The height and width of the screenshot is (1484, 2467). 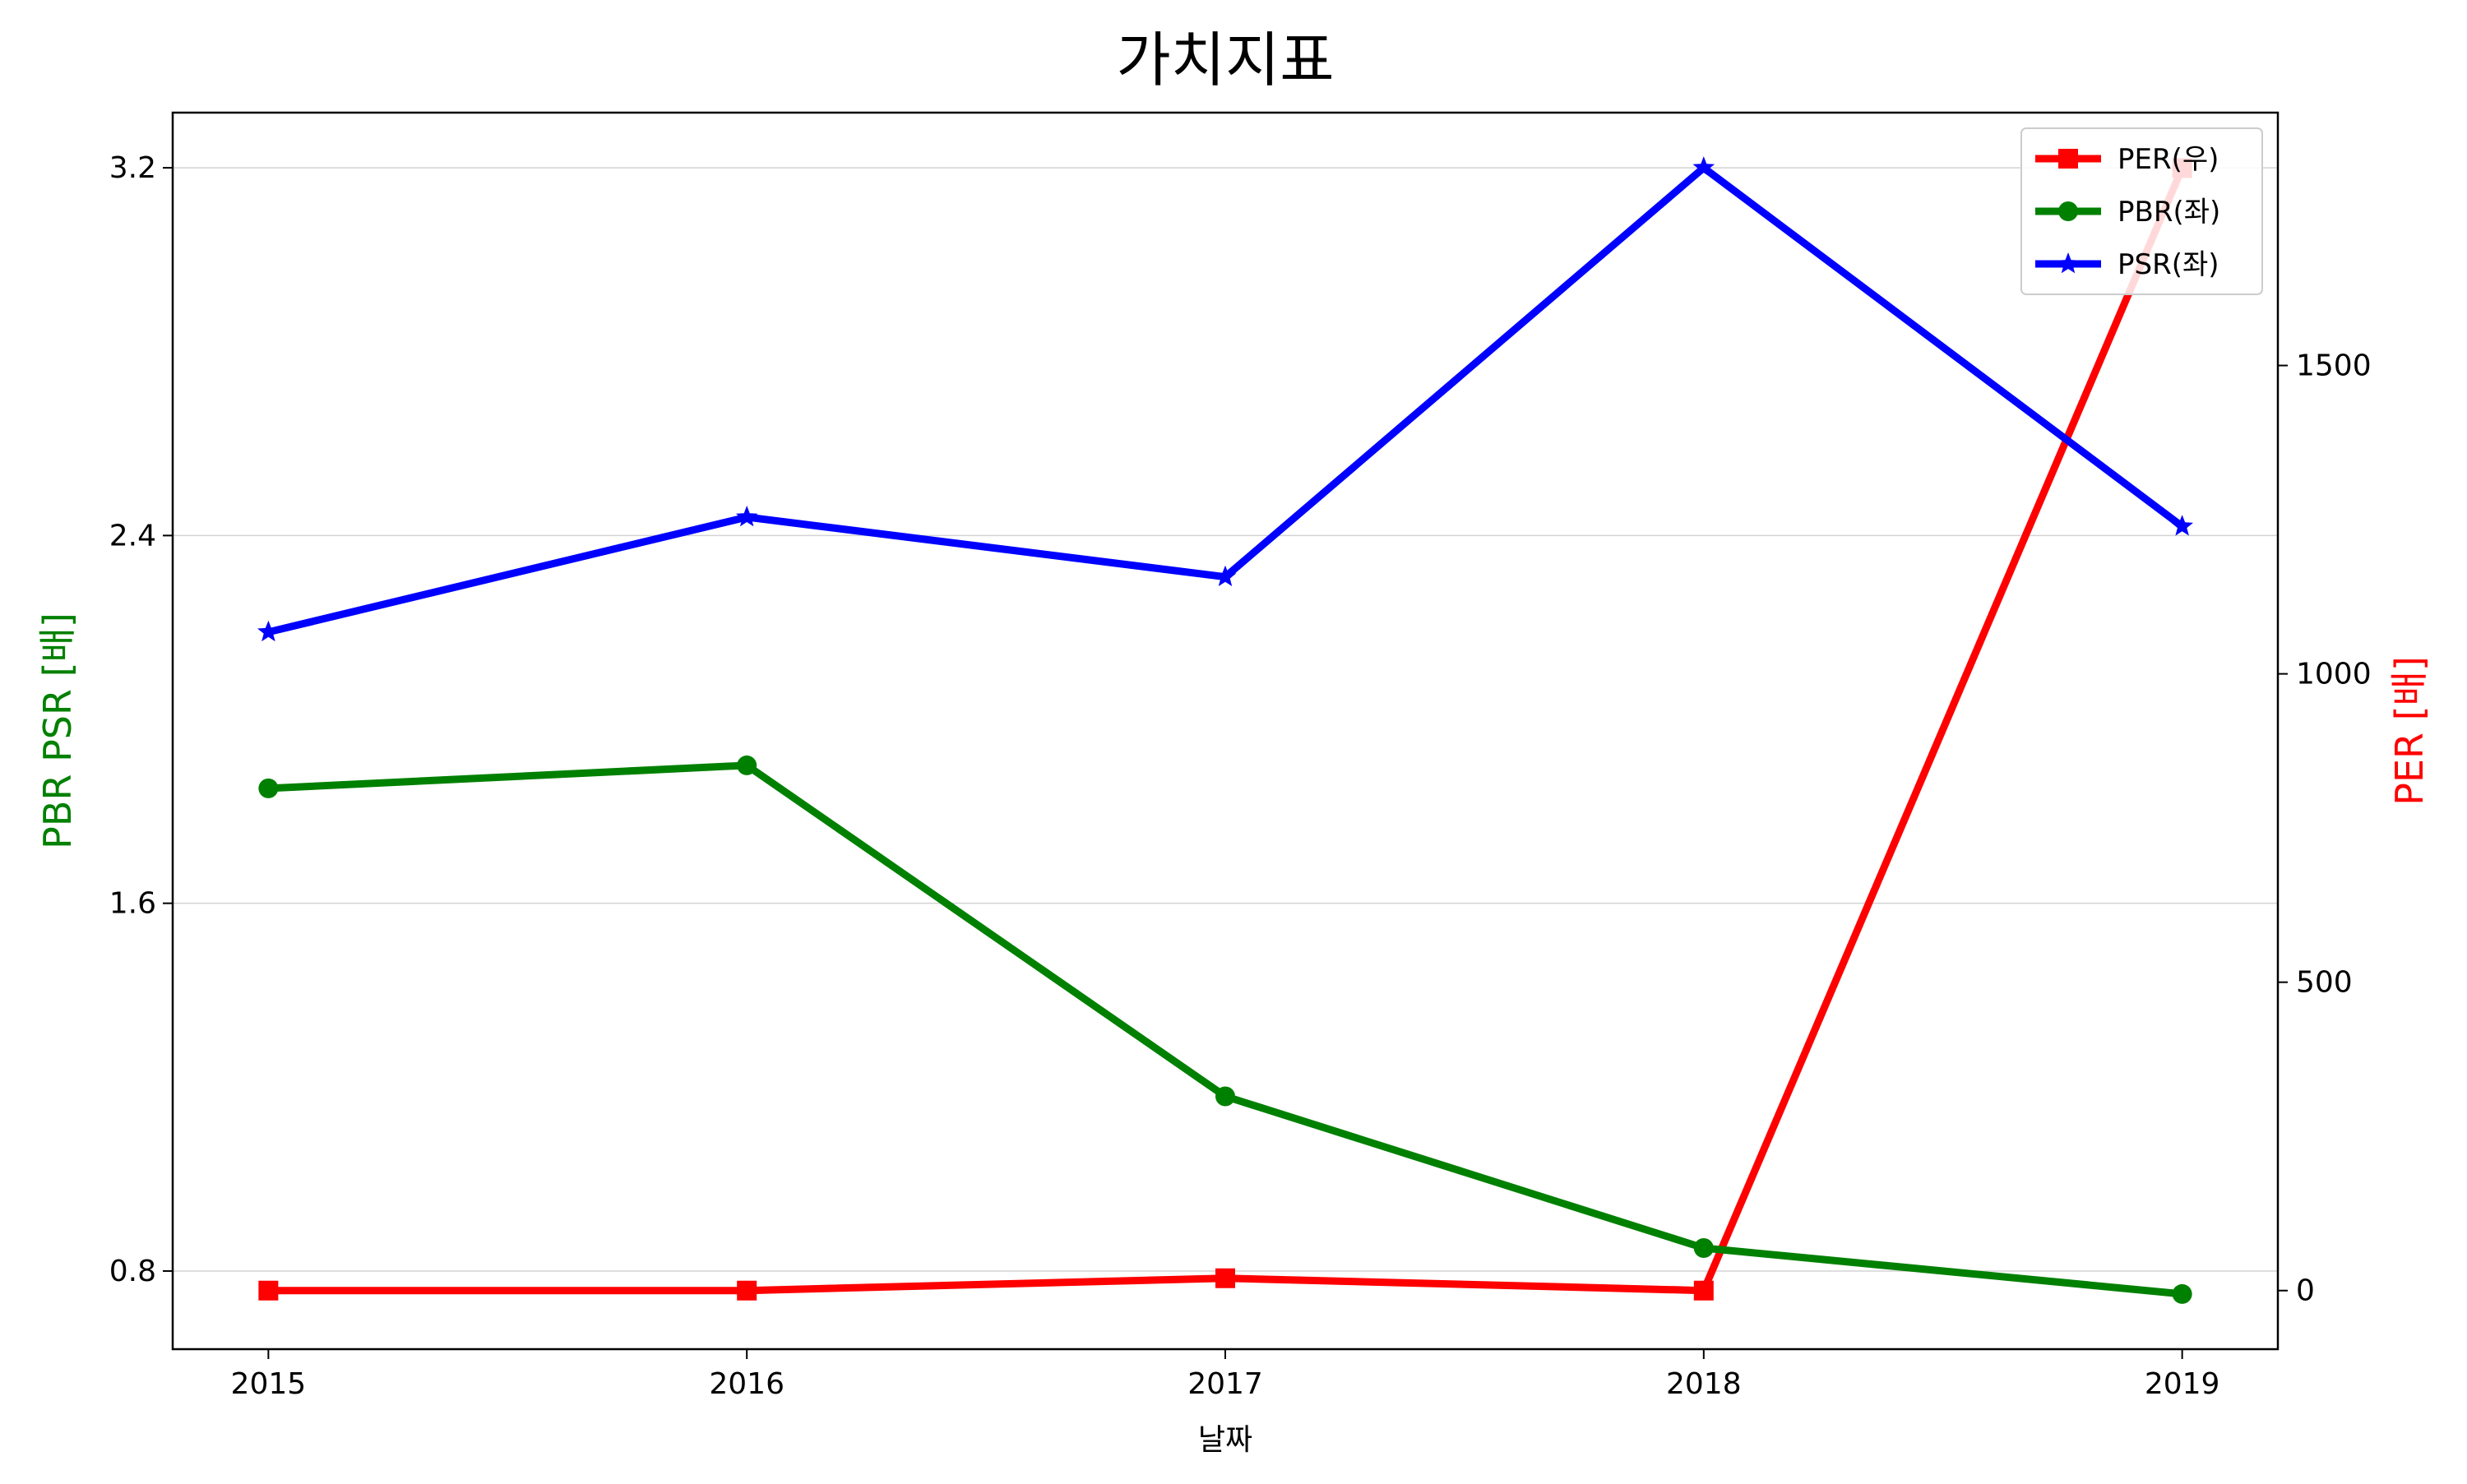 I want to click on y-left-tick-label: 2.4, so click(x=132, y=535).